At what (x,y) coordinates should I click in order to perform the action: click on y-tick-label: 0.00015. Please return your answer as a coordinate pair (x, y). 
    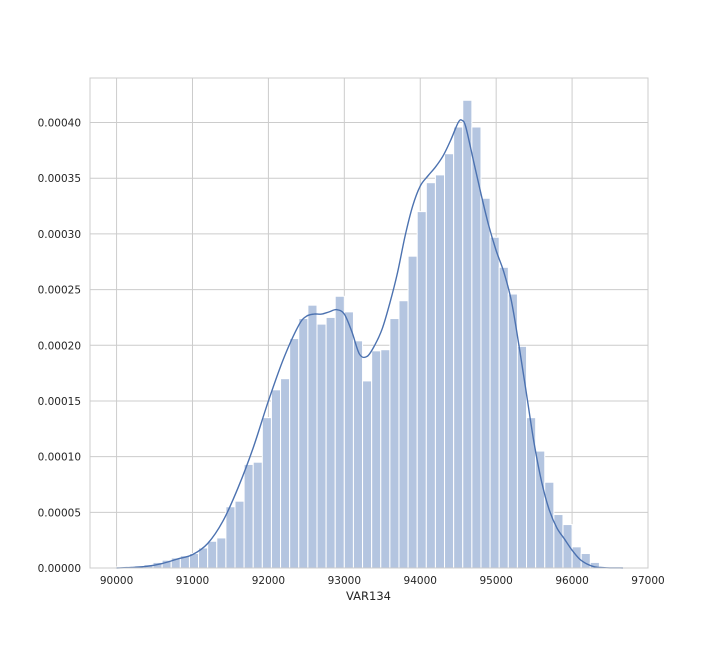
    Looking at the image, I should click on (59, 402).